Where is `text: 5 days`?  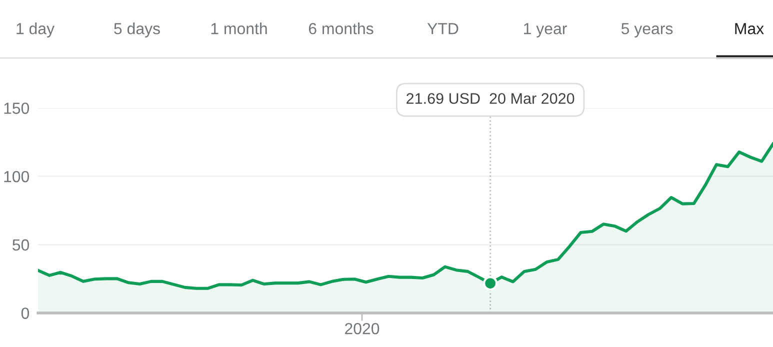 text: 5 days is located at coordinates (137, 30).